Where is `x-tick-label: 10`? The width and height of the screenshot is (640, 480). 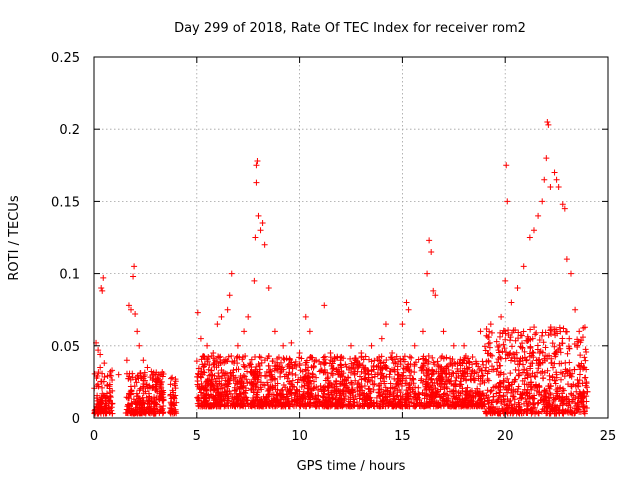
x-tick-label: 10 is located at coordinates (299, 436).